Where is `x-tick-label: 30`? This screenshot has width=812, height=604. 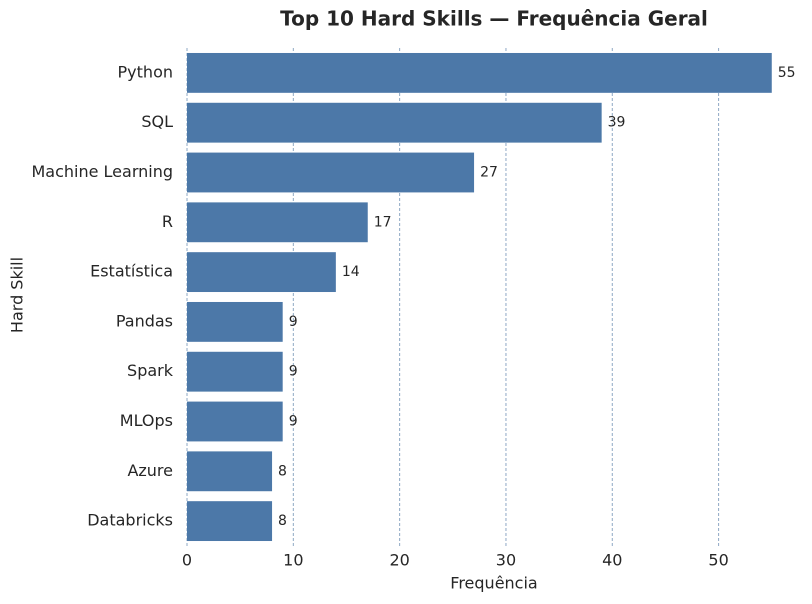 x-tick-label: 30 is located at coordinates (506, 560).